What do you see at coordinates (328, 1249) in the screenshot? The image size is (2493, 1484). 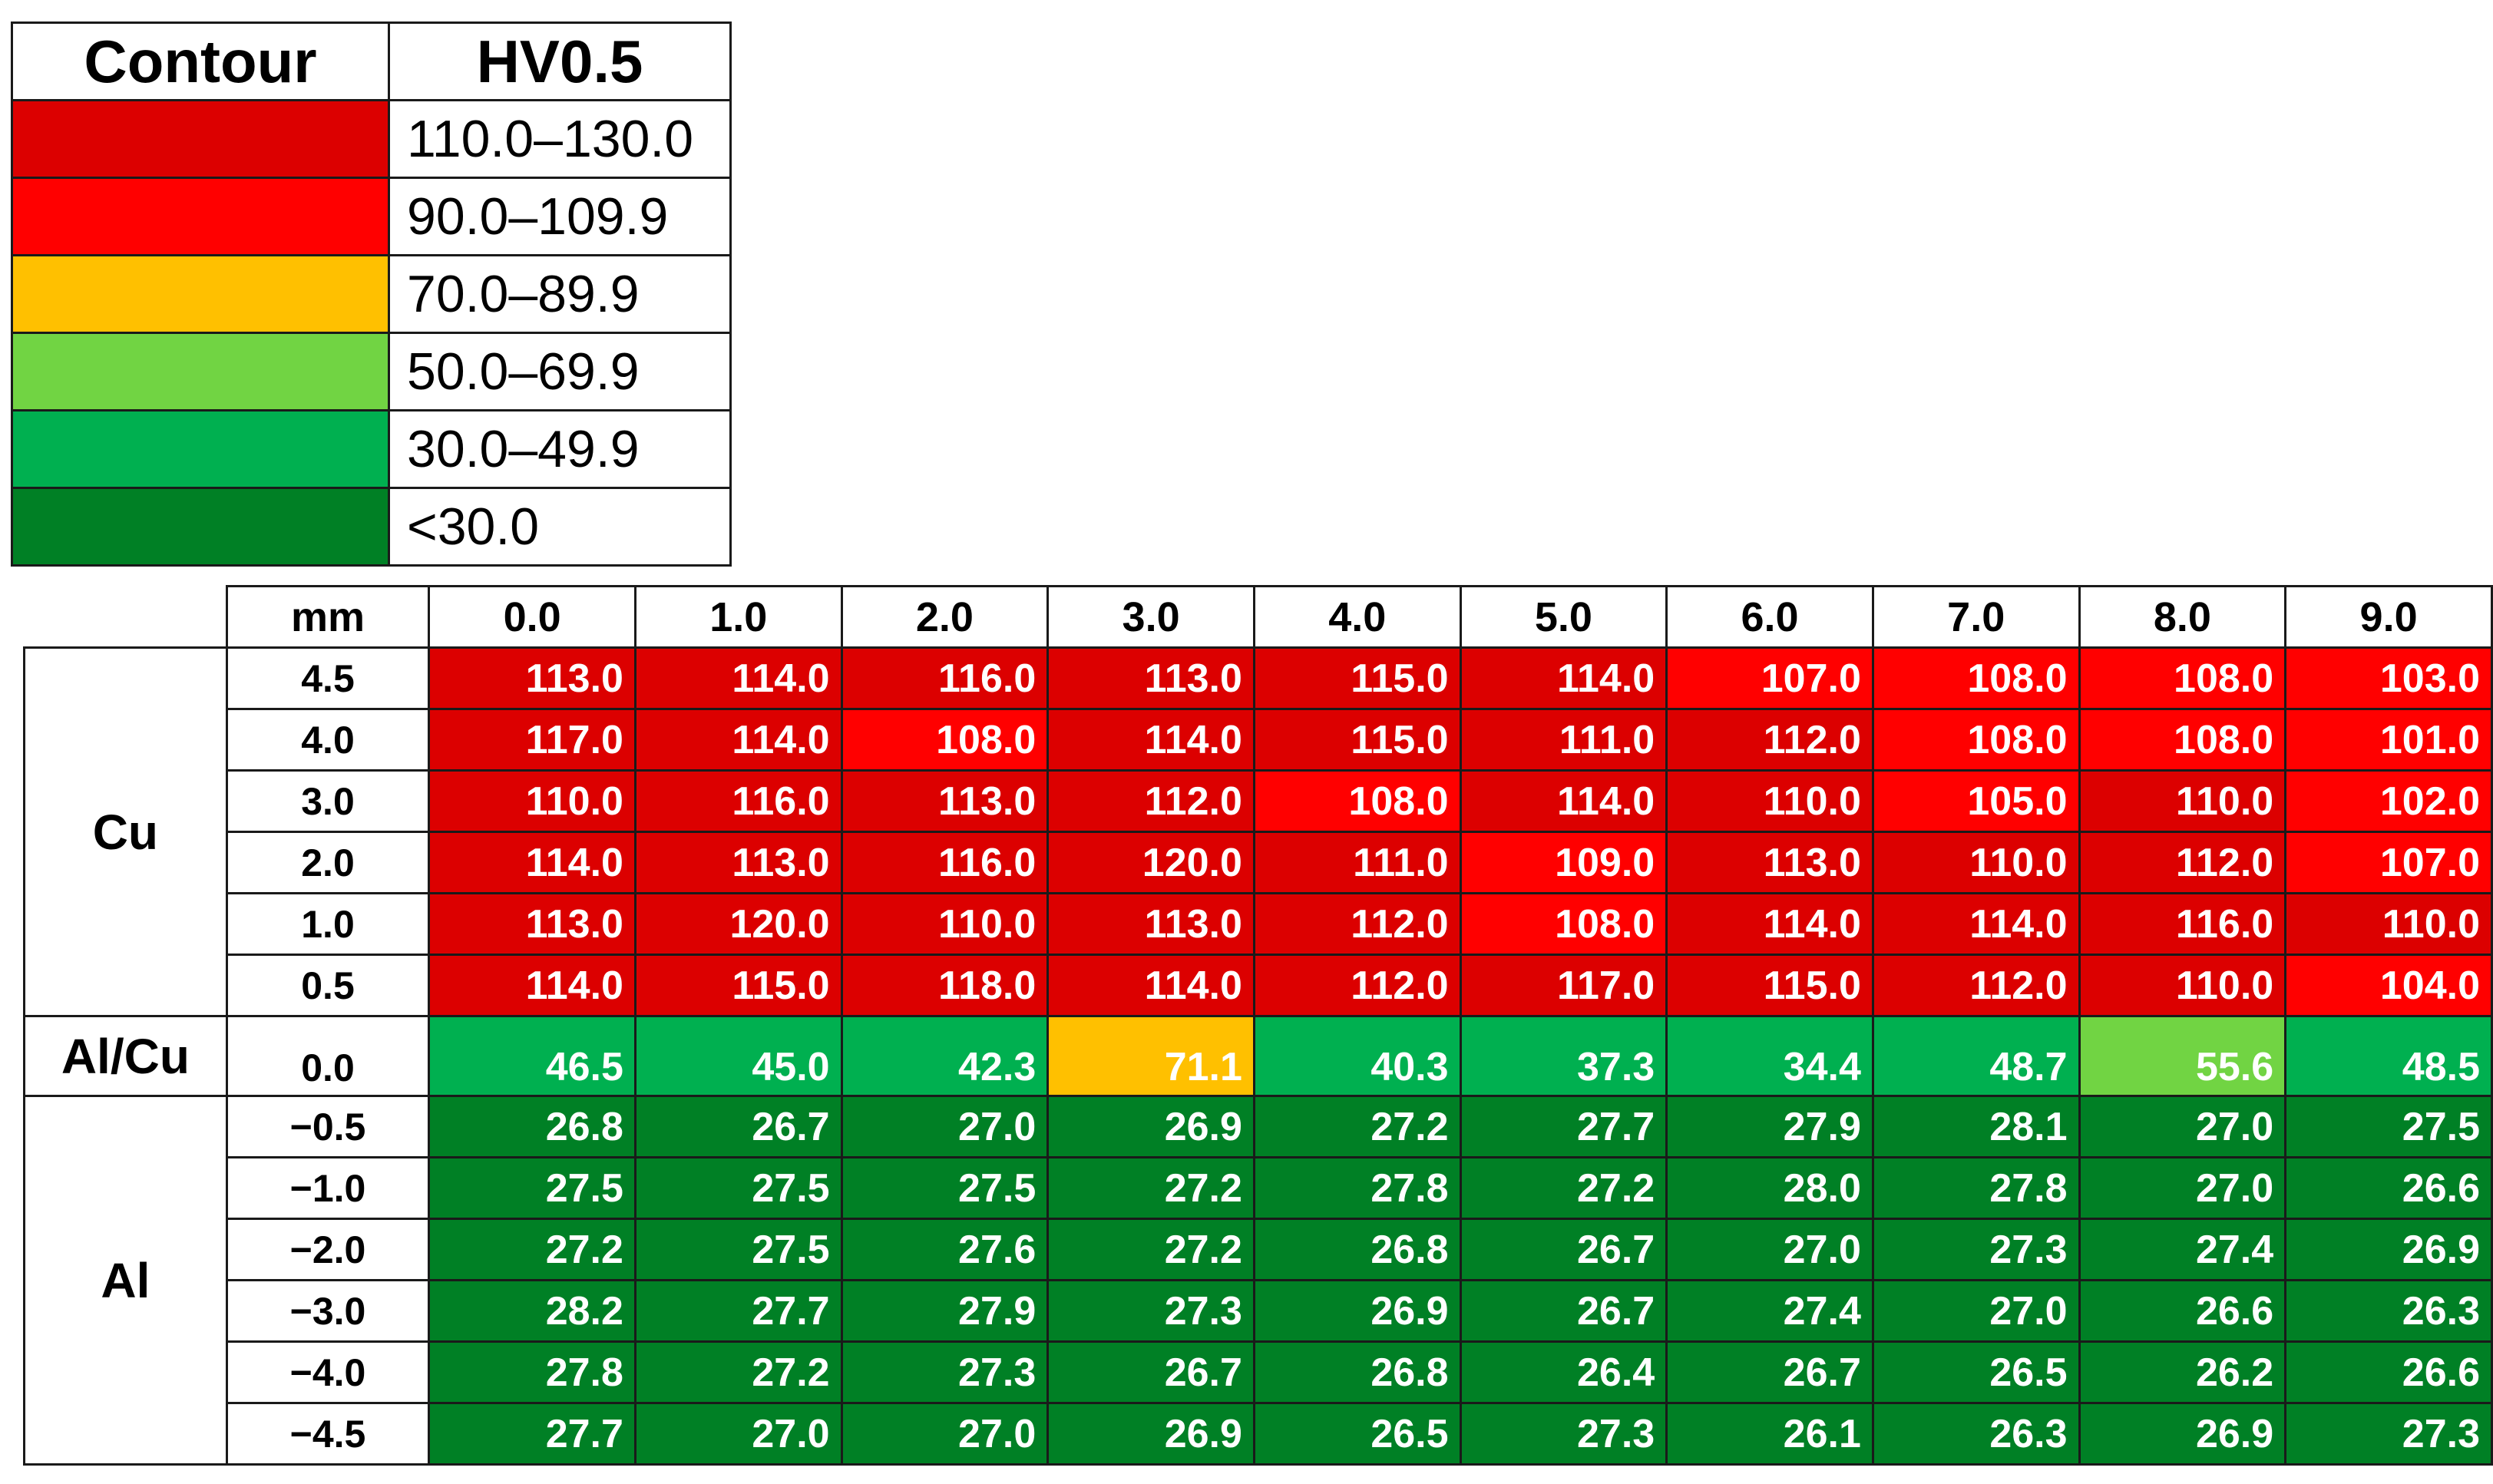 I see `y-tick-label: −2.0` at bounding box center [328, 1249].